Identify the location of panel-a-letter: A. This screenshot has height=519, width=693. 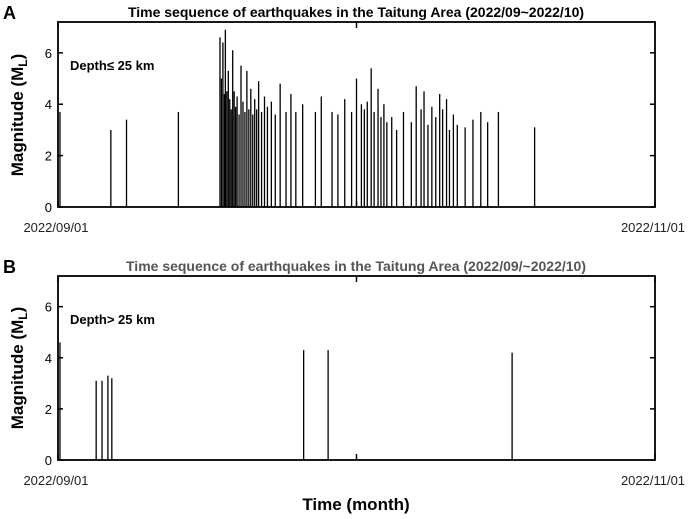
(9, 13).